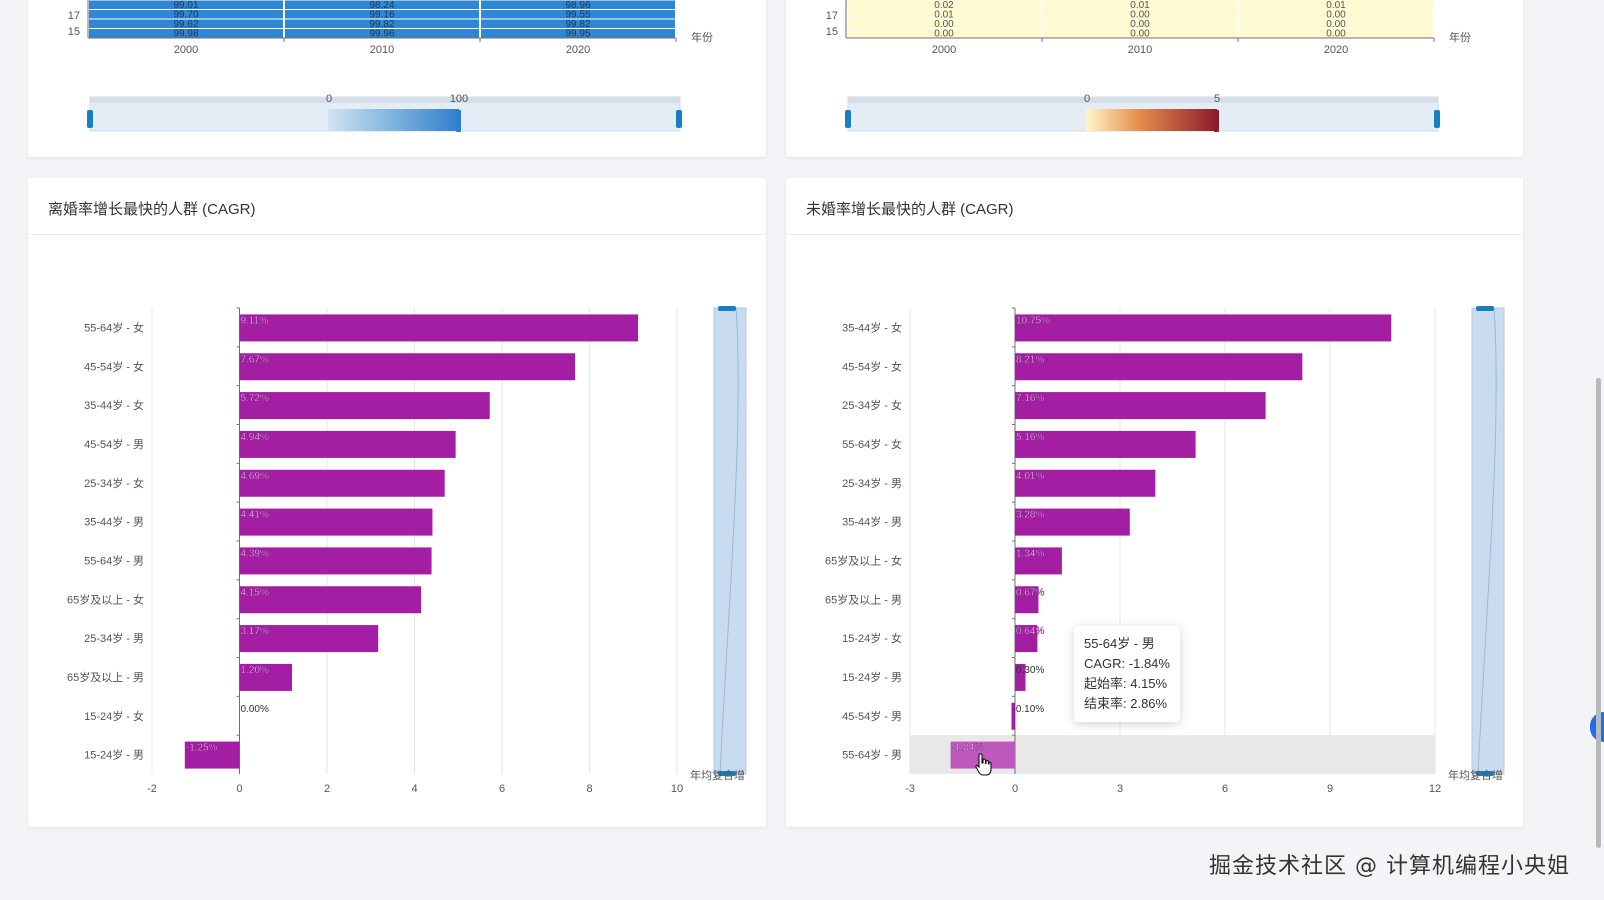 The height and width of the screenshot is (900, 1604). What do you see at coordinates (1119, 643) in the screenshot?
I see `tooltip-title: 55-64岁 - 男` at bounding box center [1119, 643].